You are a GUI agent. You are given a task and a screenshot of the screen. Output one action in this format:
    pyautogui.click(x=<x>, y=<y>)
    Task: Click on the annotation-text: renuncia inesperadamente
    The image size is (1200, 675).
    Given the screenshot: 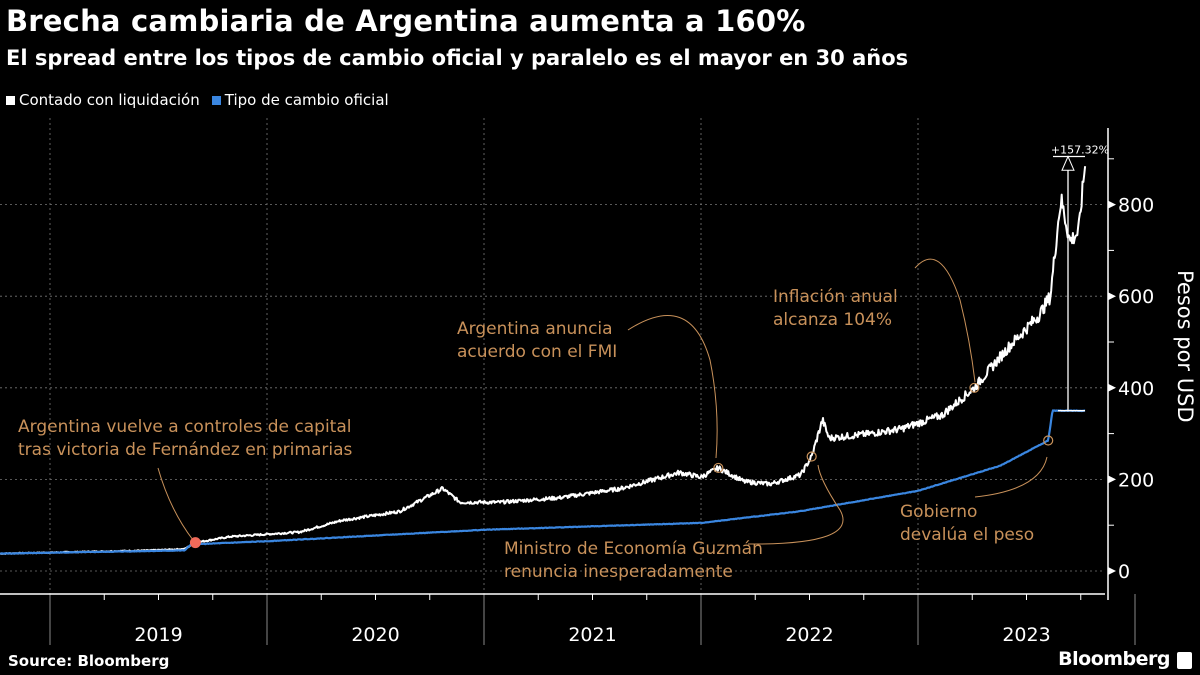 What is the action you would take?
    pyautogui.click(x=618, y=572)
    